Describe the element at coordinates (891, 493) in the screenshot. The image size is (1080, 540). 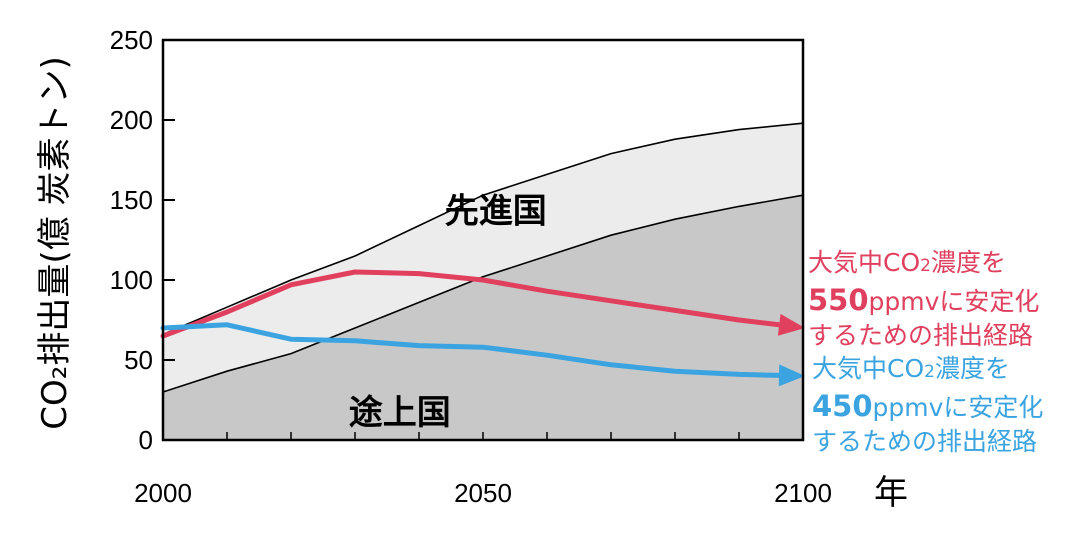
I see `x-unit-label: 年` at that location.